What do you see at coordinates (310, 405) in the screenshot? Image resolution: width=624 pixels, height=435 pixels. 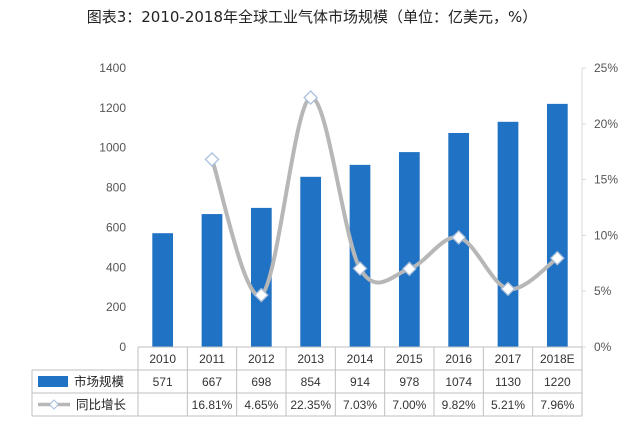 I see `table-cell-growth-value: 22.35%` at bounding box center [310, 405].